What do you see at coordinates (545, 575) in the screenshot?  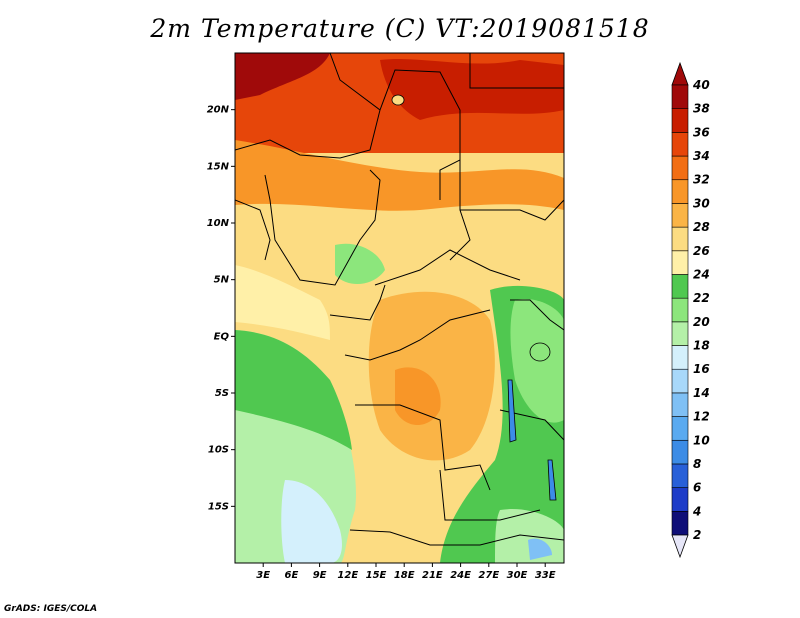 I see `x-tick-label: 33E` at bounding box center [545, 575].